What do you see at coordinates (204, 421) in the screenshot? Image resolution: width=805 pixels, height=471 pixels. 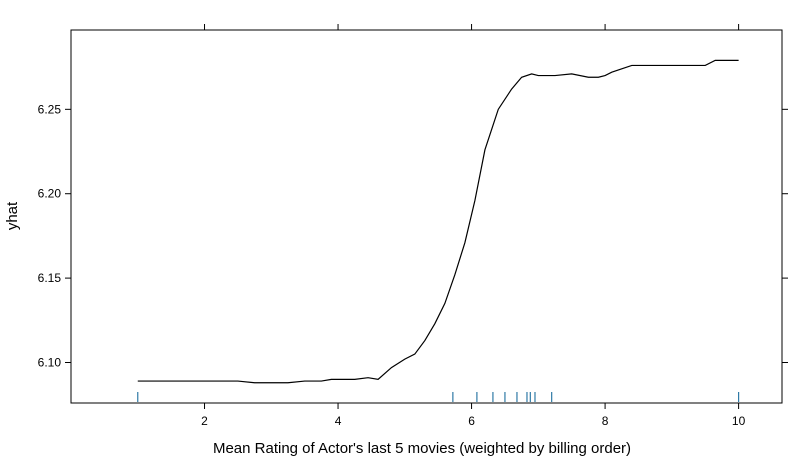 I see `x-tick-label: 2` at bounding box center [204, 421].